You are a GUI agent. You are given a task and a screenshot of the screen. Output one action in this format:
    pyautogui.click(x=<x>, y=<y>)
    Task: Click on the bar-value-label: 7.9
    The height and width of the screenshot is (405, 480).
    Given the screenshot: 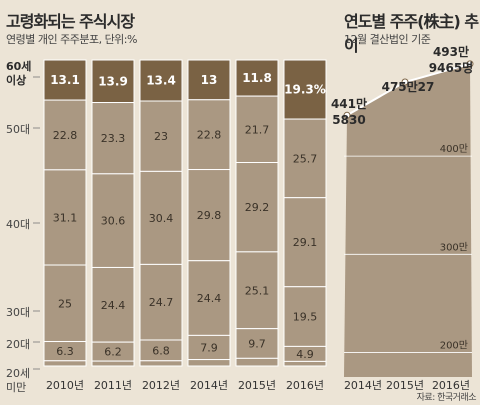 What is the action you would take?
    pyautogui.click(x=209, y=347)
    